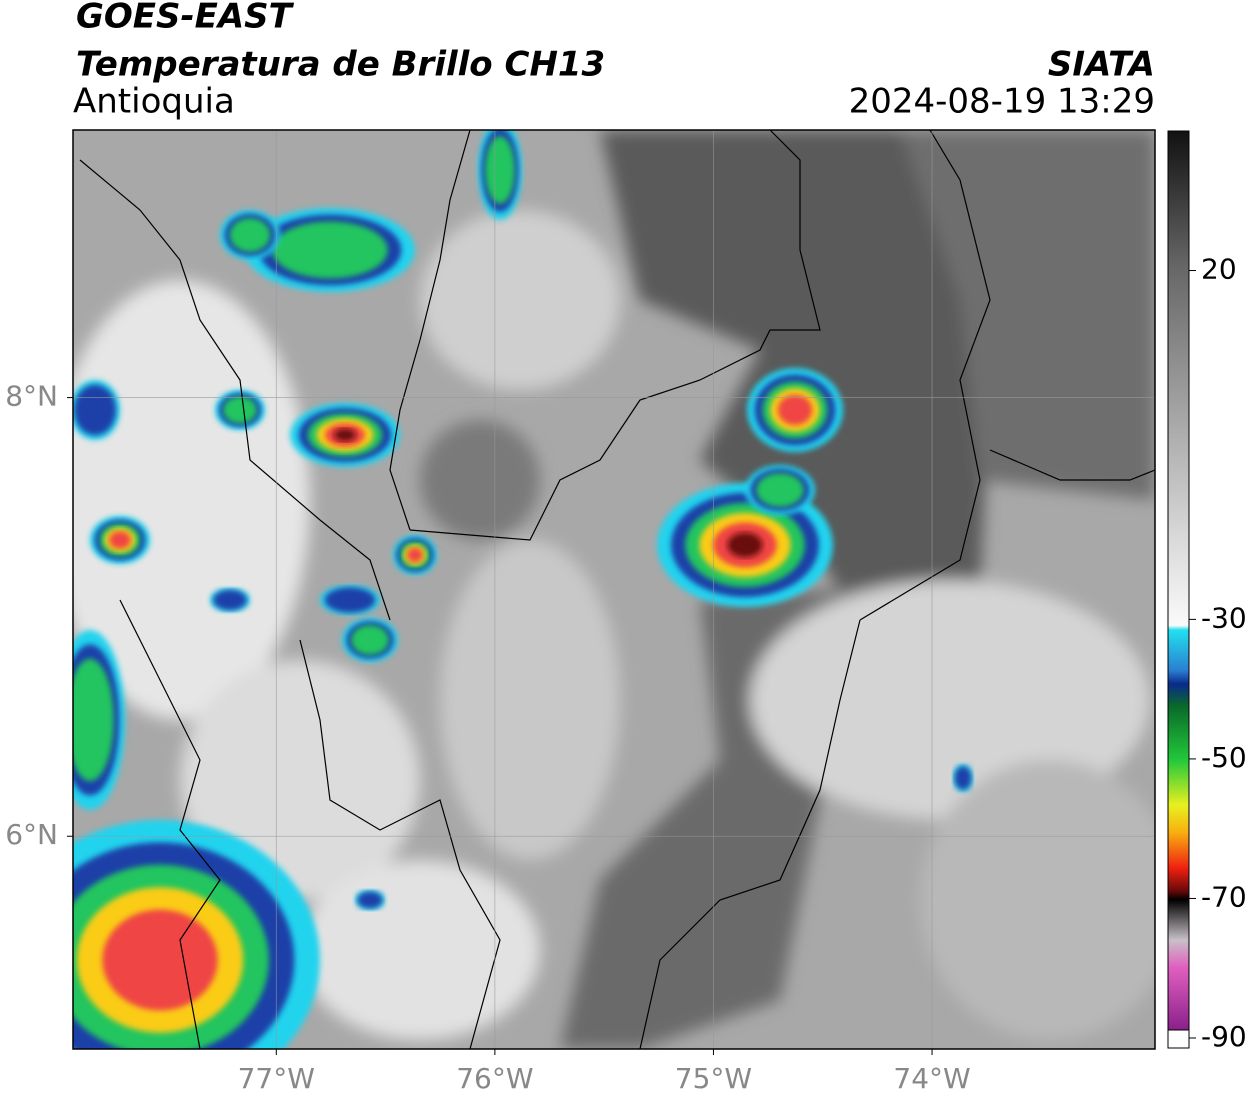 Image resolution: width=1252 pixels, height=1099 pixels. What do you see at coordinates (1178, 580) in the screenshot?
I see `colorbar` at bounding box center [1178, 580].